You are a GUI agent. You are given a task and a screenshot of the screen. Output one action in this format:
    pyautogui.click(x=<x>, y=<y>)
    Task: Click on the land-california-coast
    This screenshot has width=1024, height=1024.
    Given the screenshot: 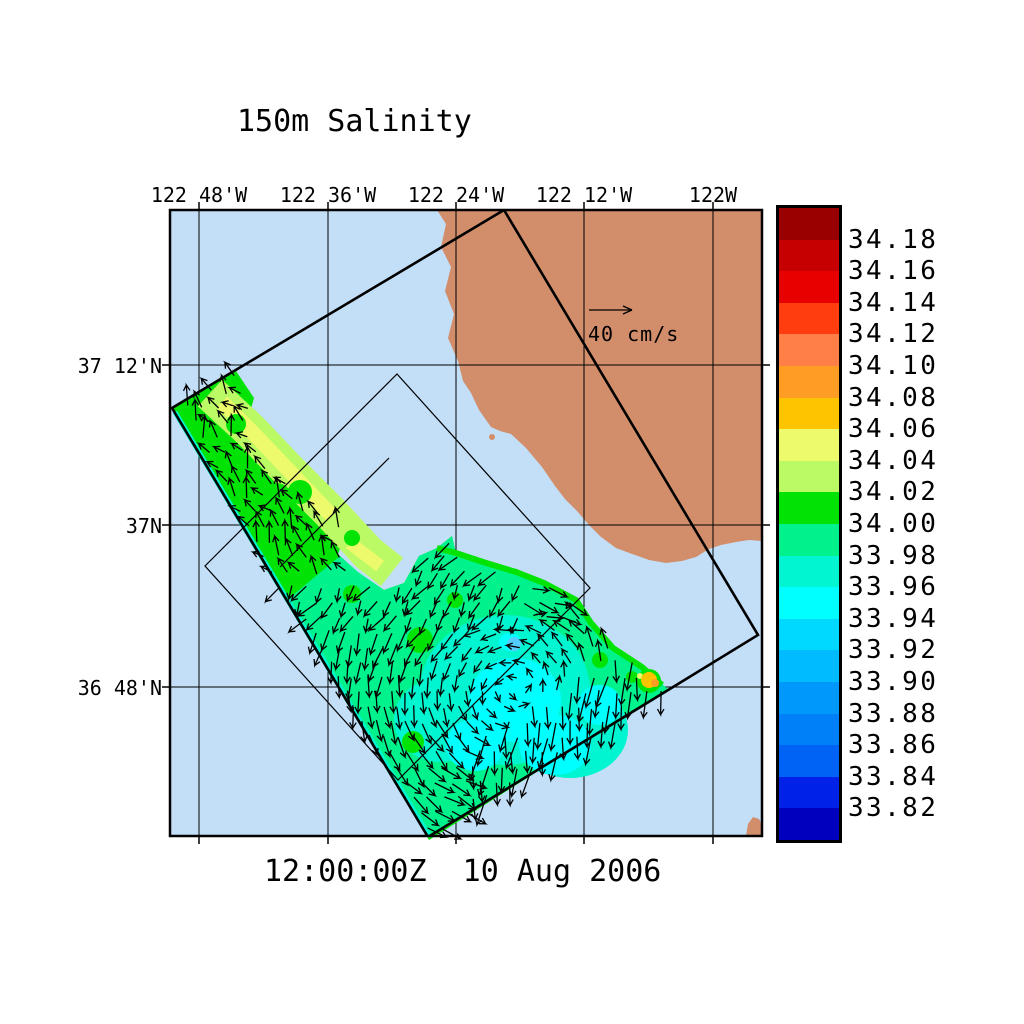 What is the action you would take?
    pyautogui.click(x=599, y=386)
    